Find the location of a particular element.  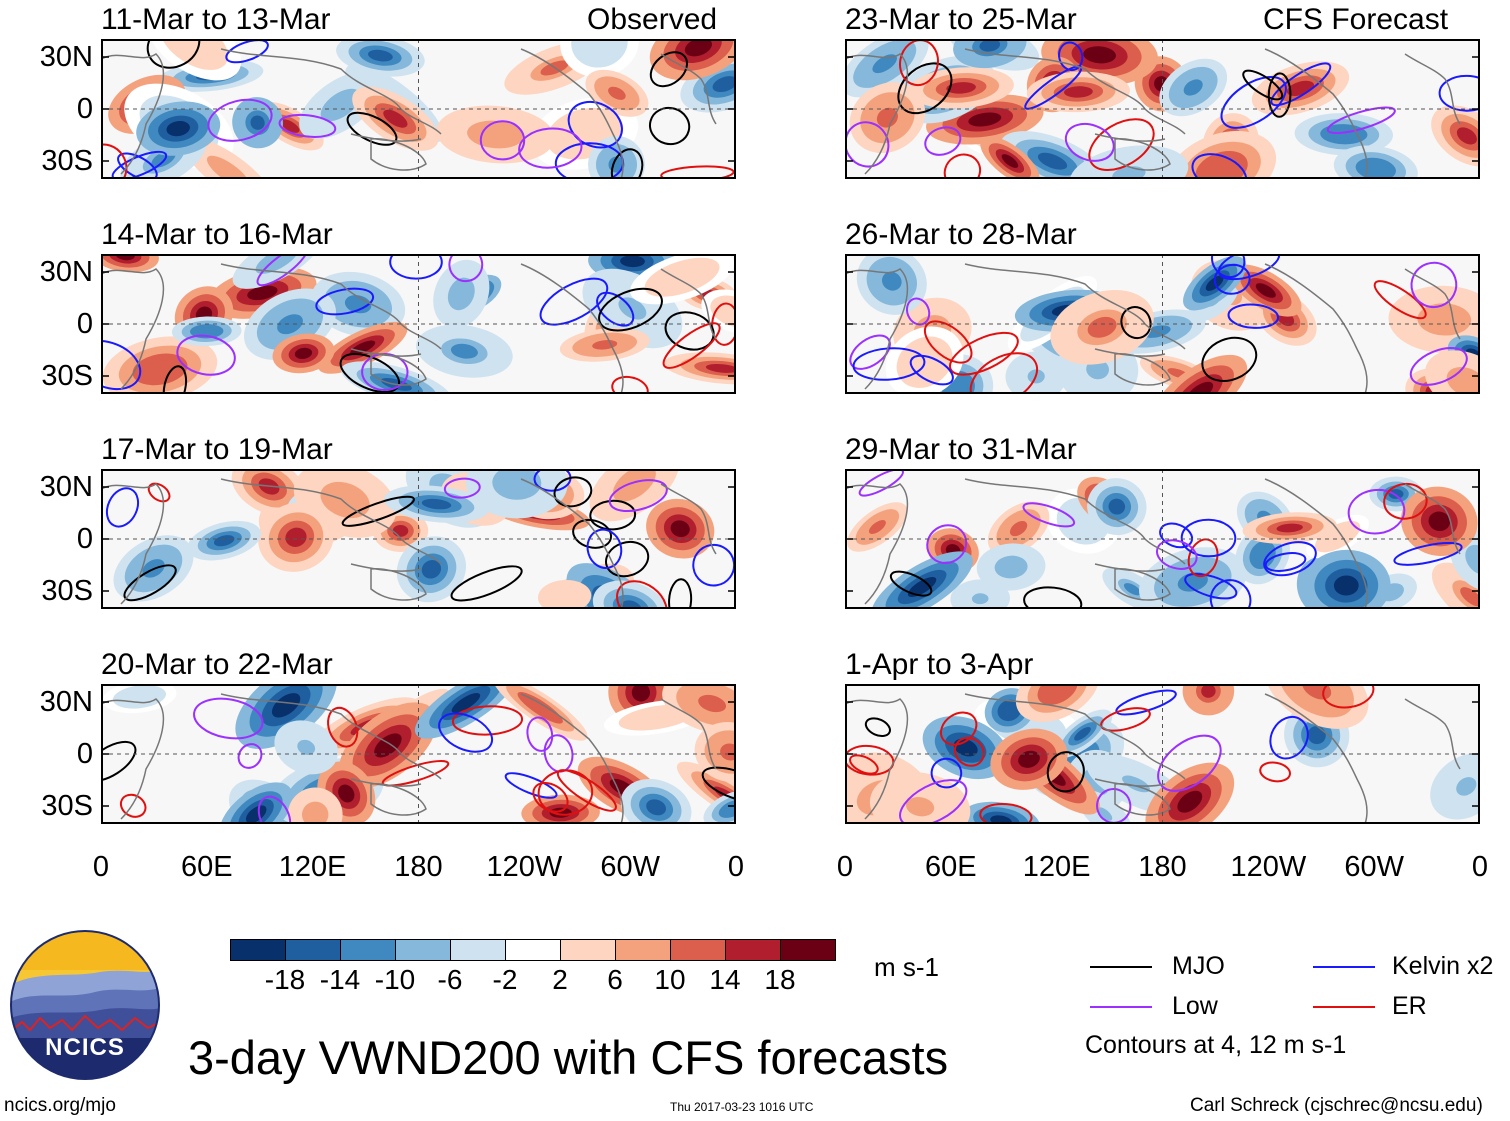

lon-label: 180 is located at coordinates (418, 867).